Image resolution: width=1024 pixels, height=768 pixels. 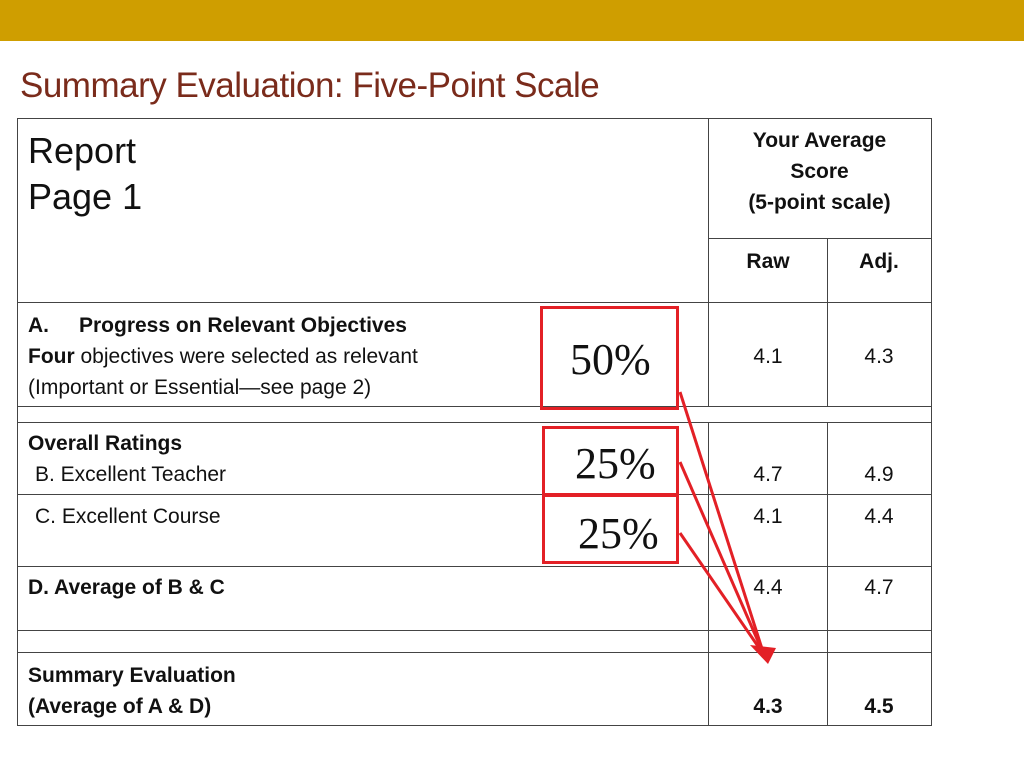 What do you see at coordinates (126, 587) in the screenshot?
I see `row-d-label: D. Average of B & C` at bounding box center [126, 587].